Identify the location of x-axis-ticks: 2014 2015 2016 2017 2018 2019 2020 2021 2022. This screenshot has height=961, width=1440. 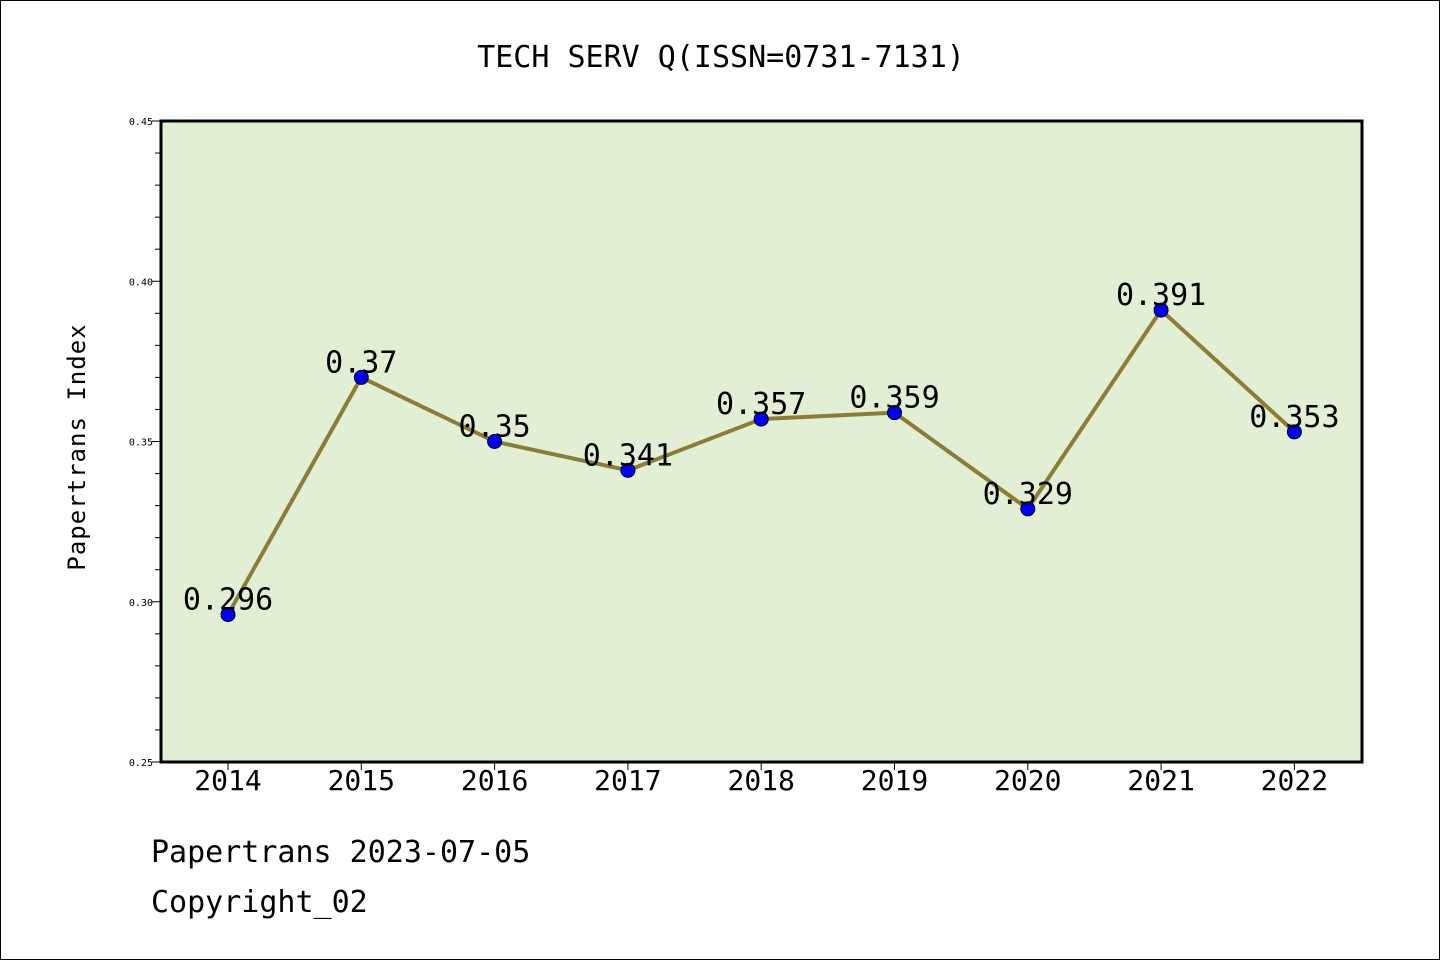
(761, 779).